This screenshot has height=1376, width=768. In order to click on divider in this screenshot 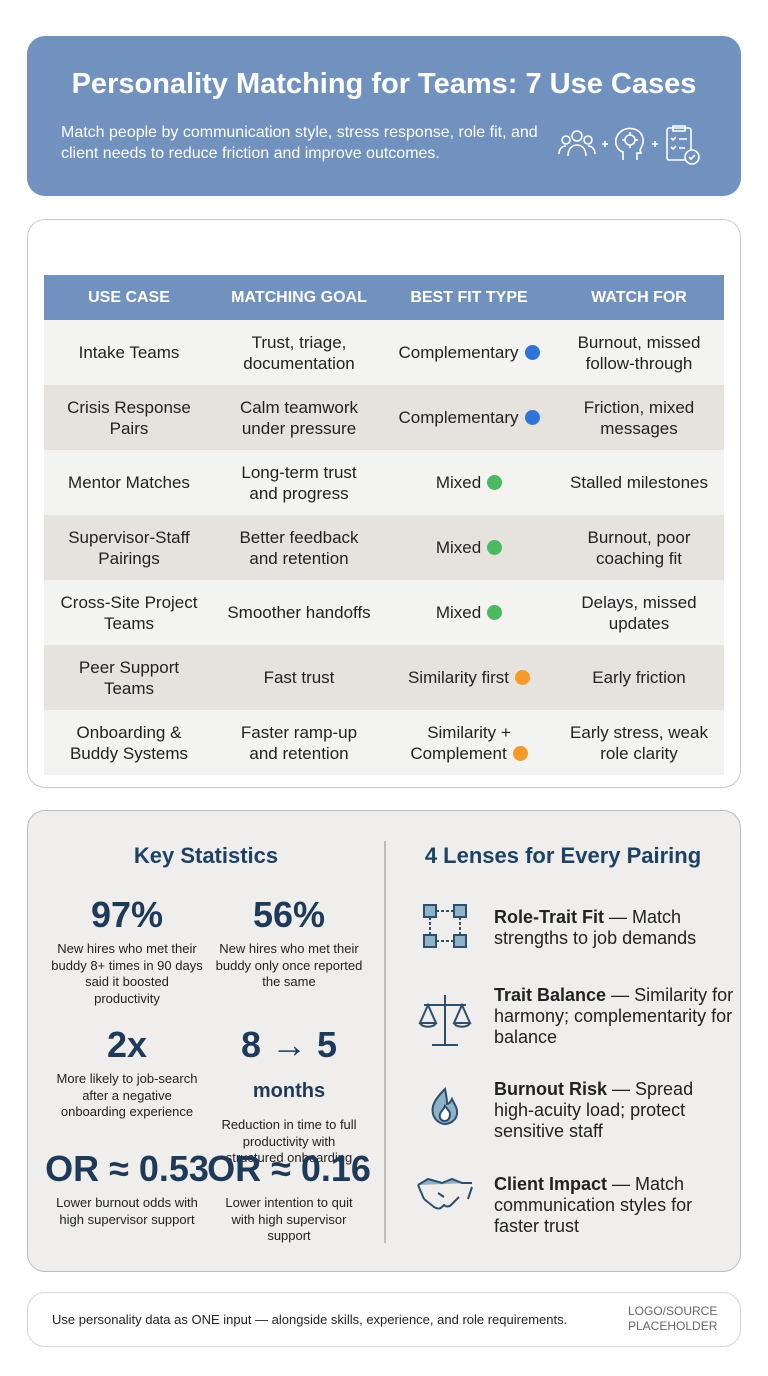, I will do `click(385, 1042)`.